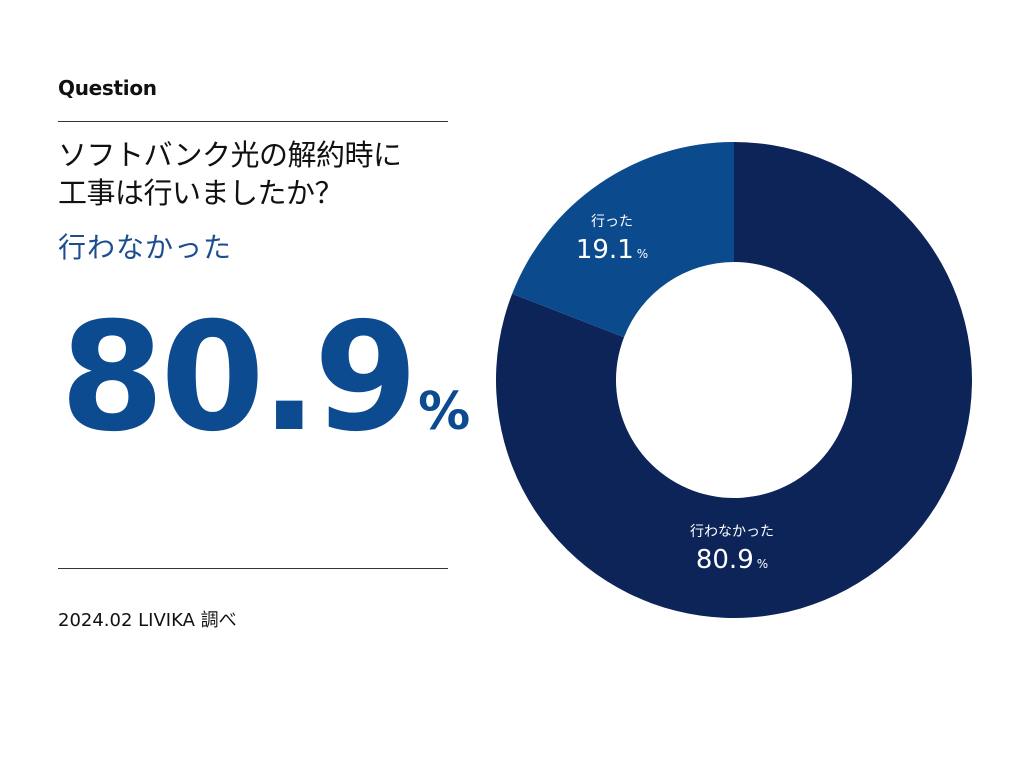 The image size is (1024, 768). Describe the element at coordinates (642, 254) in the screenshot. I see `slice-label-unit-1: %` at that location.